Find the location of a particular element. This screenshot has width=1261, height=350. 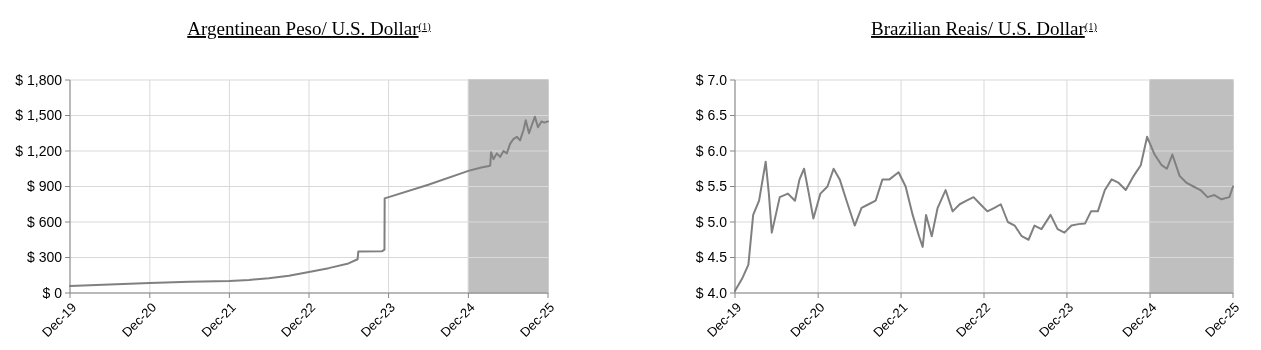

y-tick-label: $ 300 is located at coordinates (44, 257).